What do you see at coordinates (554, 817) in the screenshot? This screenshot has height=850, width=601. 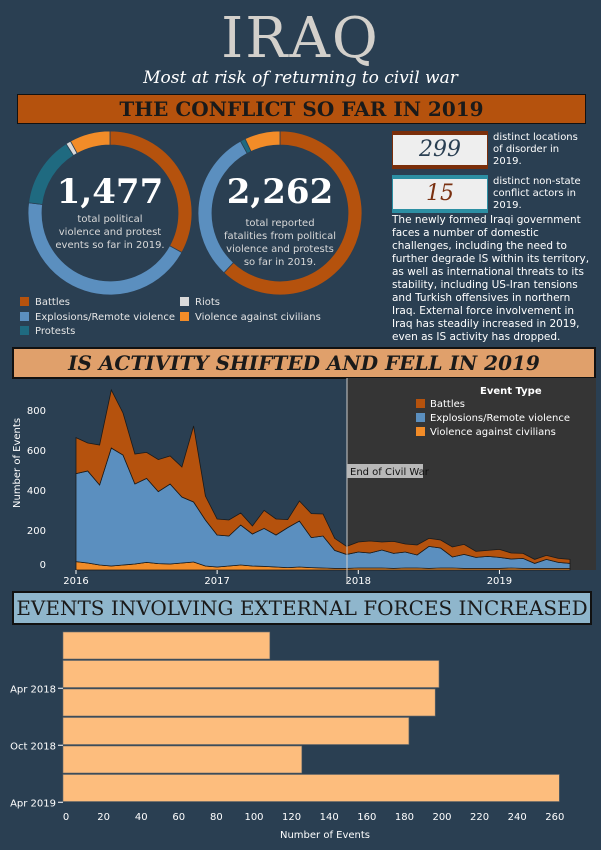 I see `bar-x-tick-label: 260` at bounding box center [554, 817].